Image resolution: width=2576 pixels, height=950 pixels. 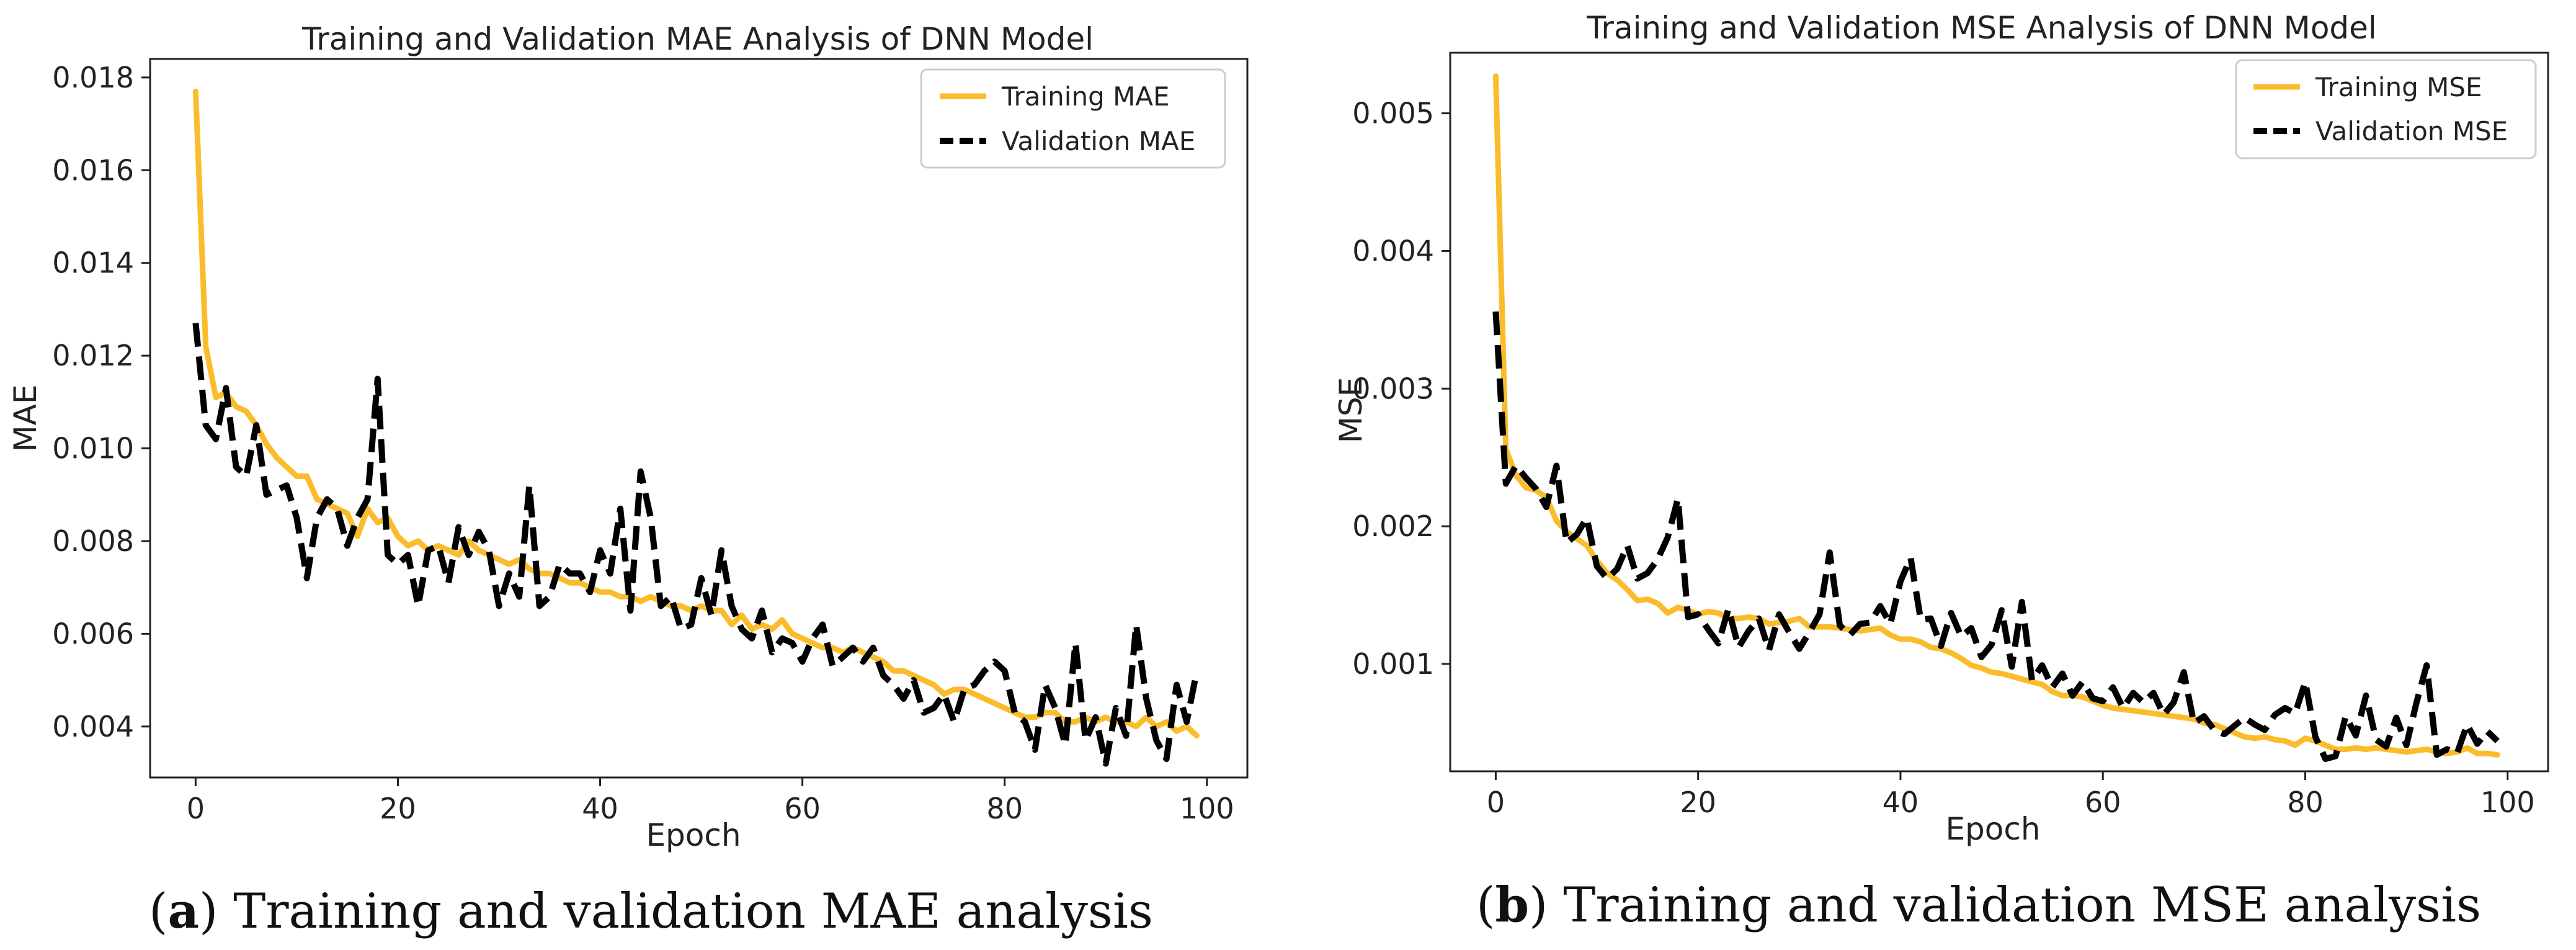 What do you see at coordinates (694, 835) in the screenshot?
I see `mae-x-axis-label: Epoch` at bounding box center [694, 835].